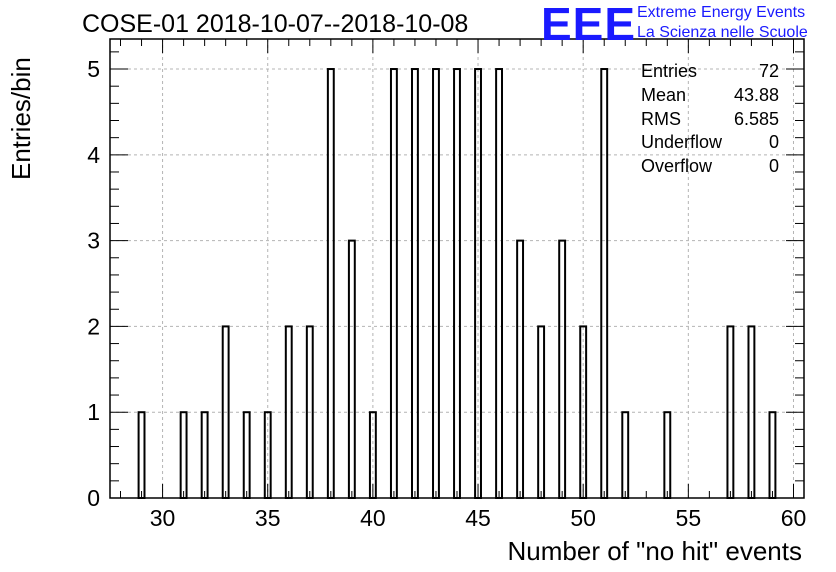 The image size is (836, 572). Describe the element at coordinates (710, 72) in the screenshot. I see `stat-row-entries: Entries 72` at that location.